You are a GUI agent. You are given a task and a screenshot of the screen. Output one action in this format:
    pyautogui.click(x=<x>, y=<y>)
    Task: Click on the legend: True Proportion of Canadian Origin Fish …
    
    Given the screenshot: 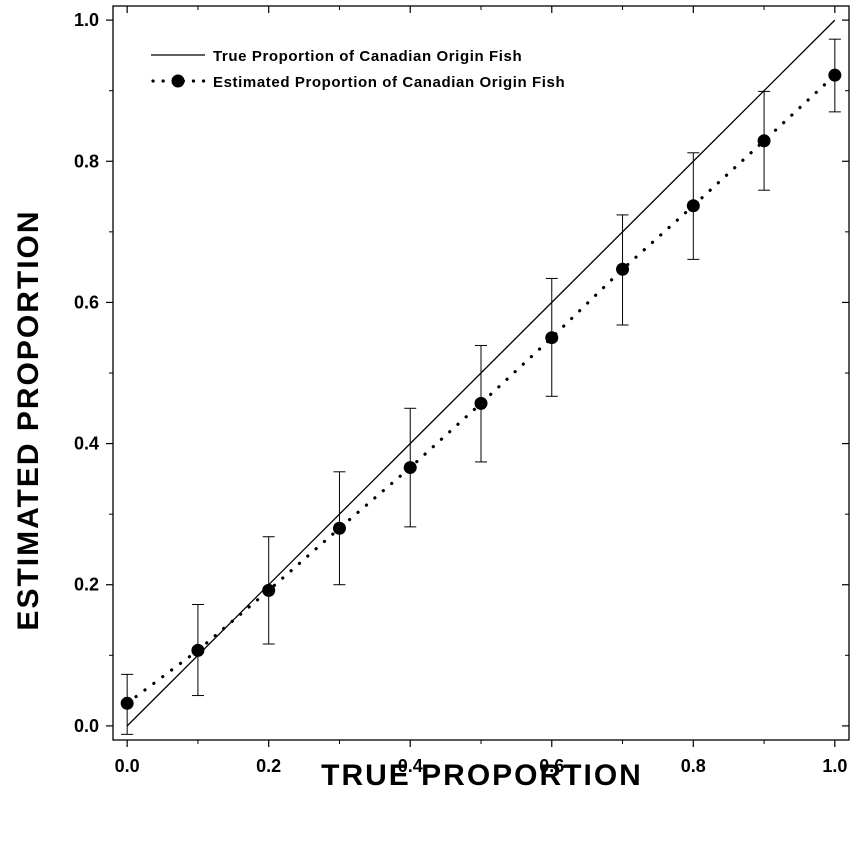 What is the action you would take?
    pyautogui.click(x=358, y=69)
    